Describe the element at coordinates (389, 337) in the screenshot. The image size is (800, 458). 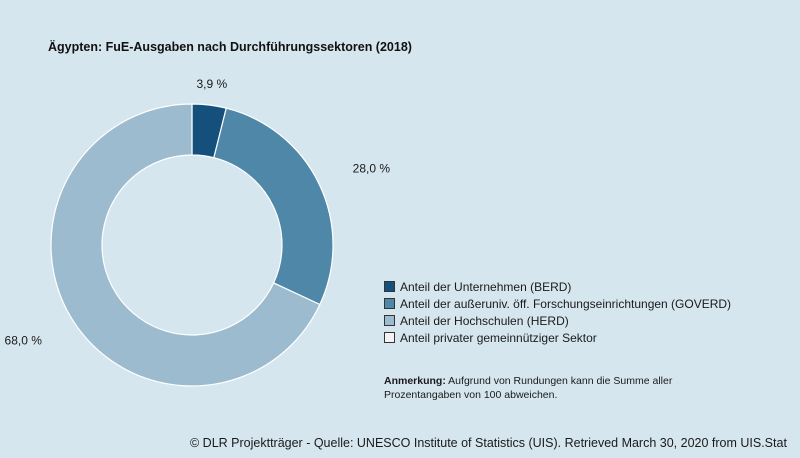
I see `legend-swatch-private` at that location.